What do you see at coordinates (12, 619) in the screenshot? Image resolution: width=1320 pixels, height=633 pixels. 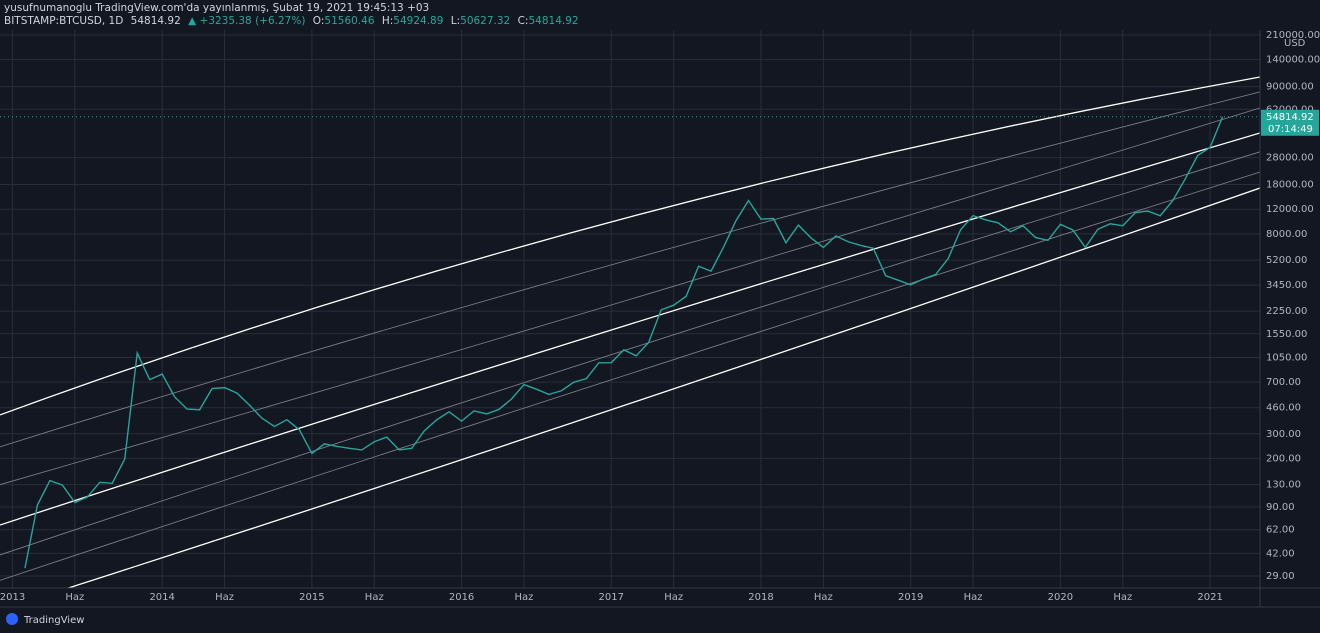 I see `logo` at bounding box center [12, 619].